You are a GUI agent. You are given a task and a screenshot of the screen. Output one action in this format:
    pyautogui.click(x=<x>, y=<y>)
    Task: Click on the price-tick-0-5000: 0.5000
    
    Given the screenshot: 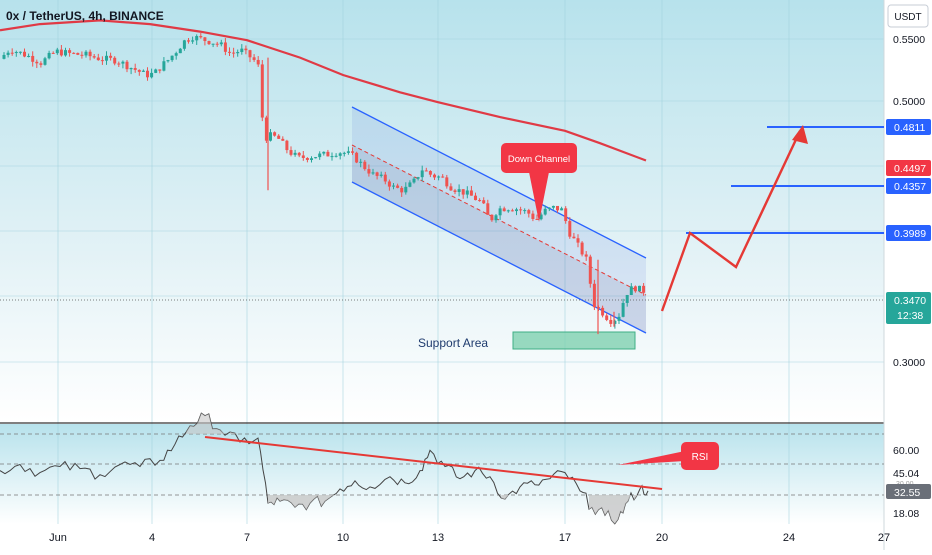 What is the action you would take?
    pyautogui.click(x=909, y=102)
    